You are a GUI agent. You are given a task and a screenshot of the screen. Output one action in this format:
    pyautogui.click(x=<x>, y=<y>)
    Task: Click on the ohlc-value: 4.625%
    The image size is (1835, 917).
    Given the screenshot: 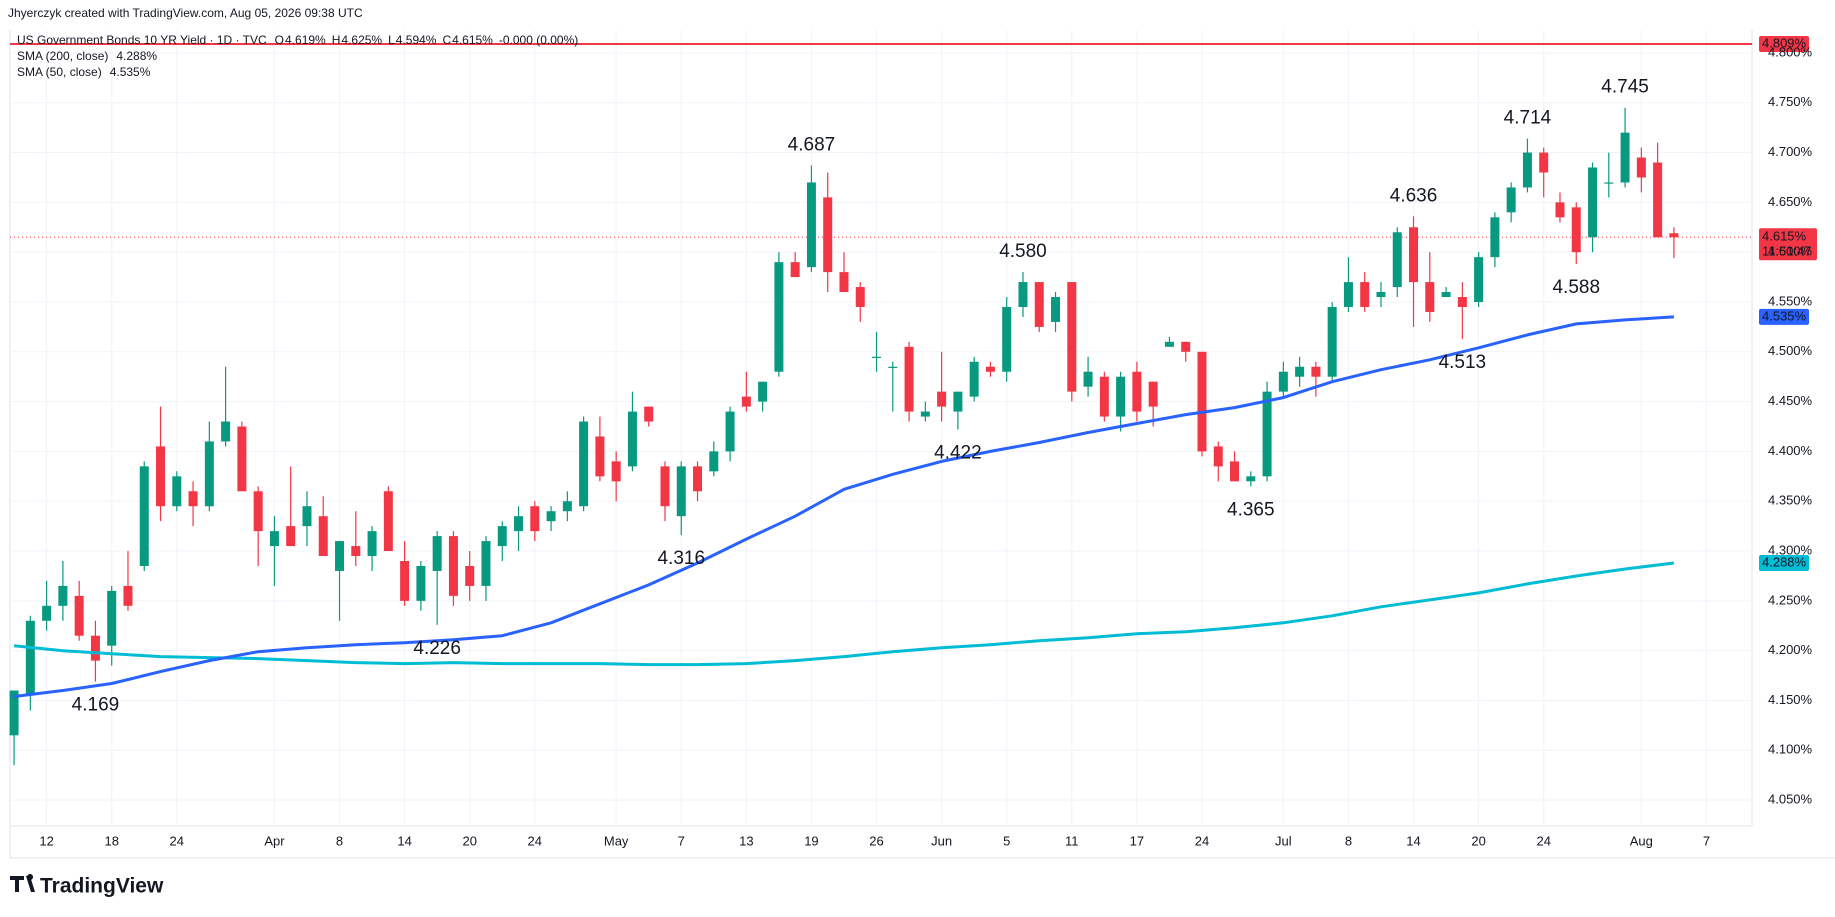 What is the action you would take?
    pyautogui.click(x=361, y=40)
    